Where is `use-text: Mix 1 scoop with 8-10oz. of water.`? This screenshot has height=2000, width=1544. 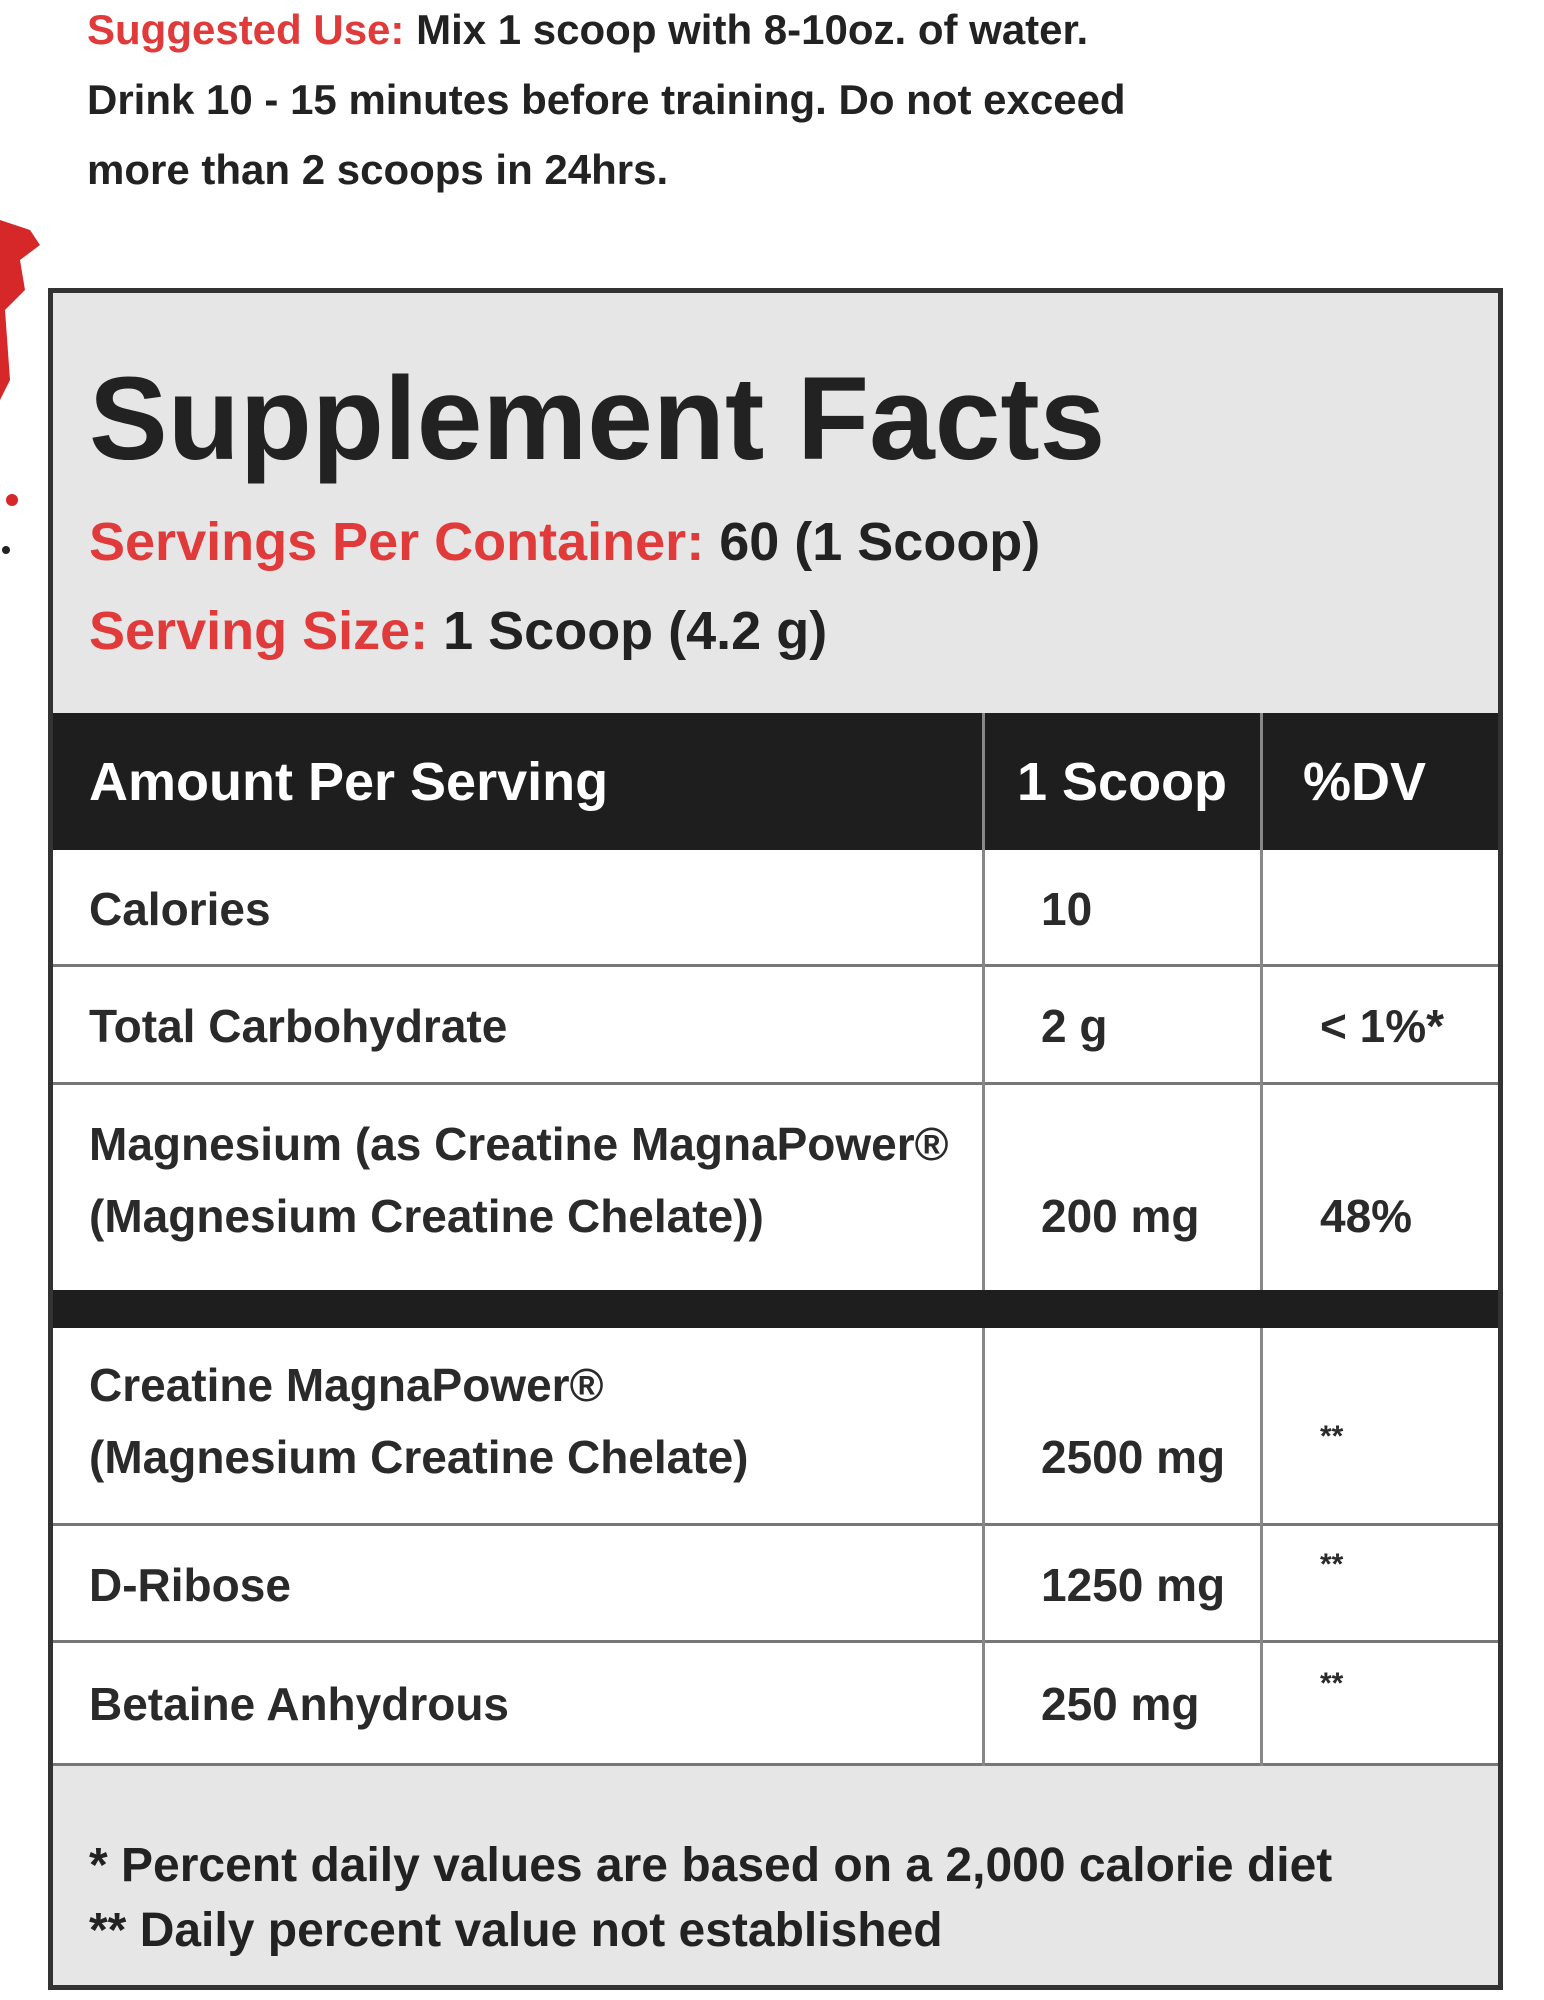 use-text: Mix 1 scoop with 8-10oz. of water. is located at coordinates (752, 29).